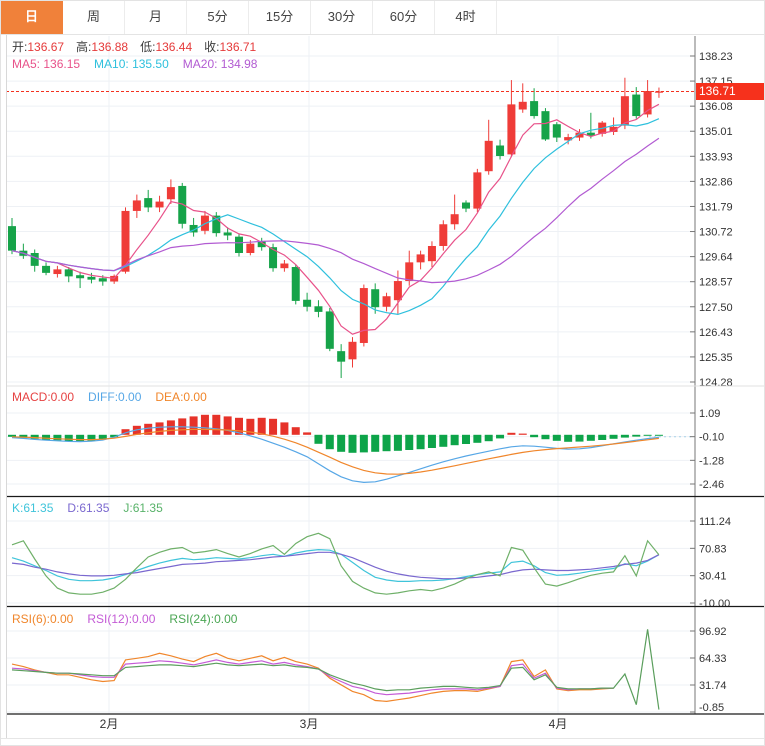 The width and height of the screenshot is (765, 746). I want to click on macd-value: MACD:0.00, so click(43, 397).